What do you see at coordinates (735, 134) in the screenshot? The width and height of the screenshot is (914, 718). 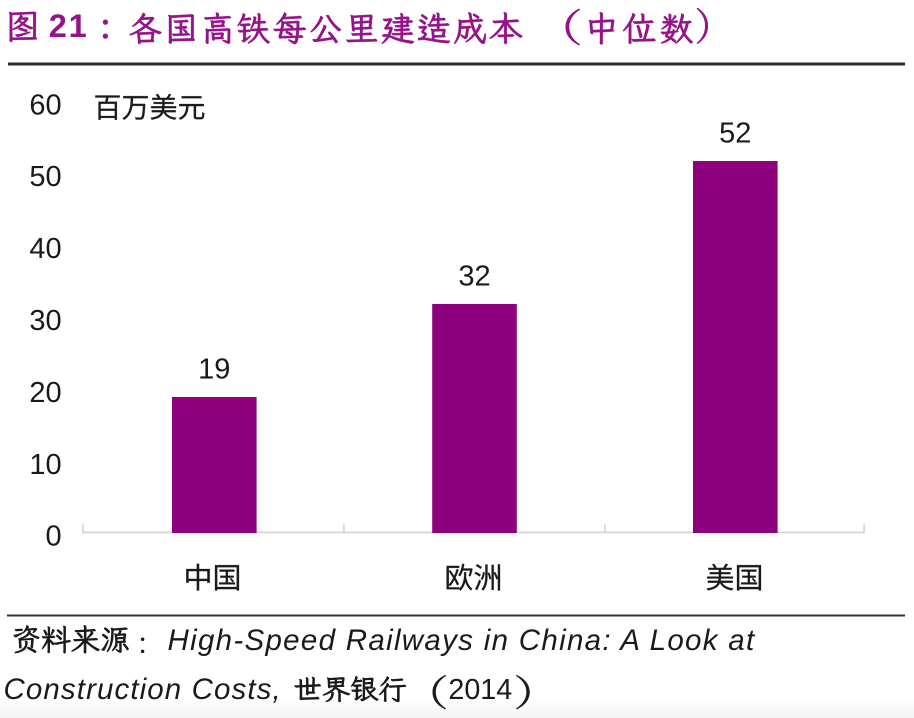 I see `svg-text: 52` at bounding box center [735, 134].